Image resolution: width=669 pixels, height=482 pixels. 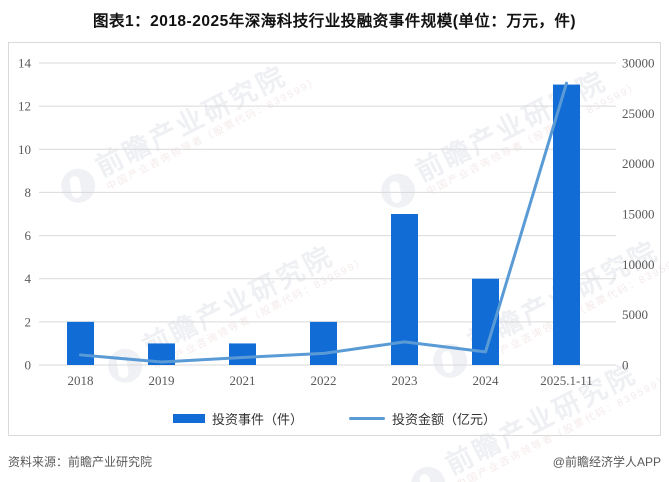 What do you see at coordinates (324, 380) in the screenshot?
I see `x-axis-label: 2022` at bounding box center [324, 380].